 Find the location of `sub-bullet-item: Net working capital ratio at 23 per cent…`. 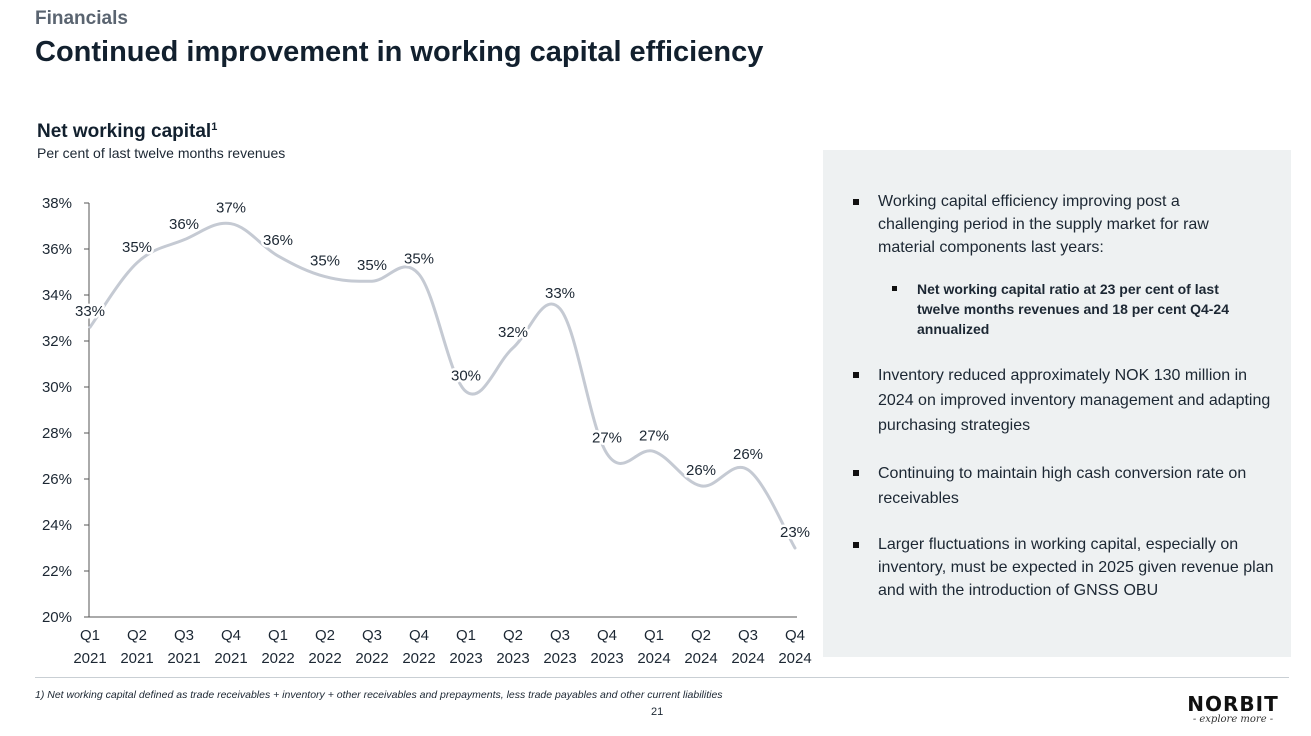

sub-bullet-item: Net working capital ratio at 23 per cent… is located at coordinates (1077, 309).